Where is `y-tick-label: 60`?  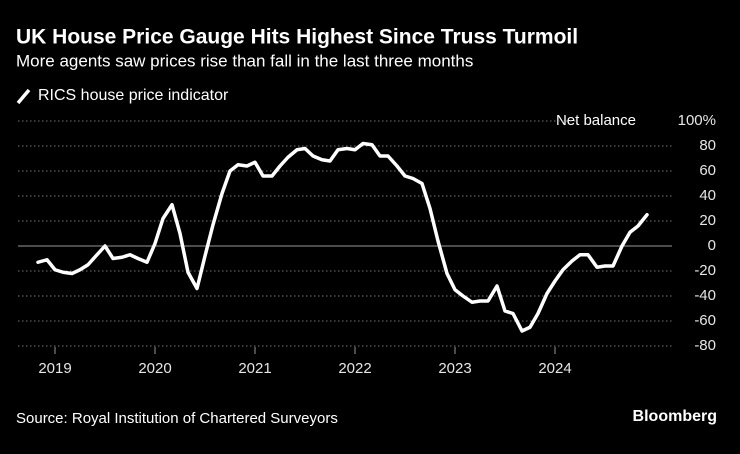 y-tick-label: 60 is located at coordinates (707, 170).